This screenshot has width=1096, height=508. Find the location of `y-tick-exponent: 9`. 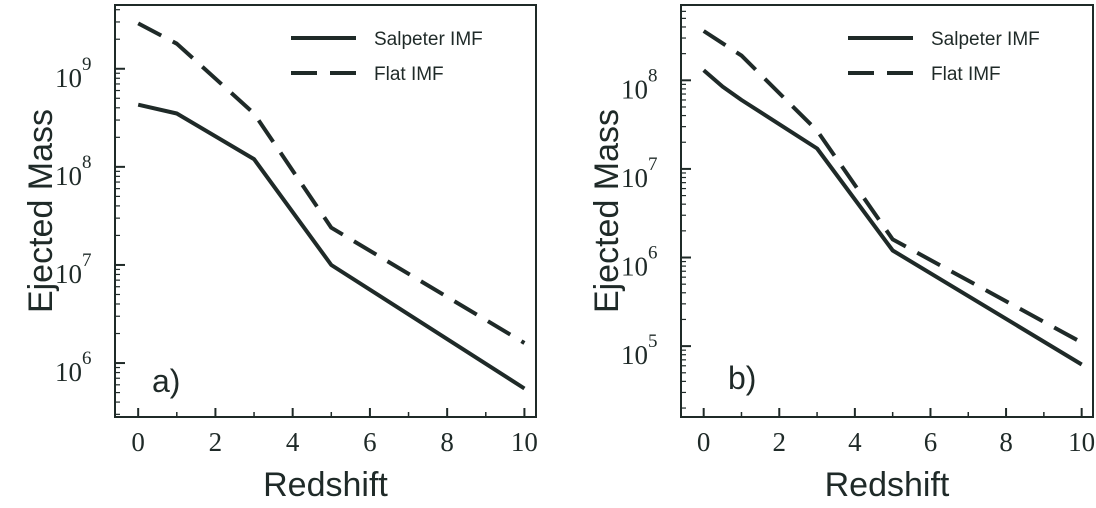

y-tick-exponent: 9 is located at coordinates (87, 64).